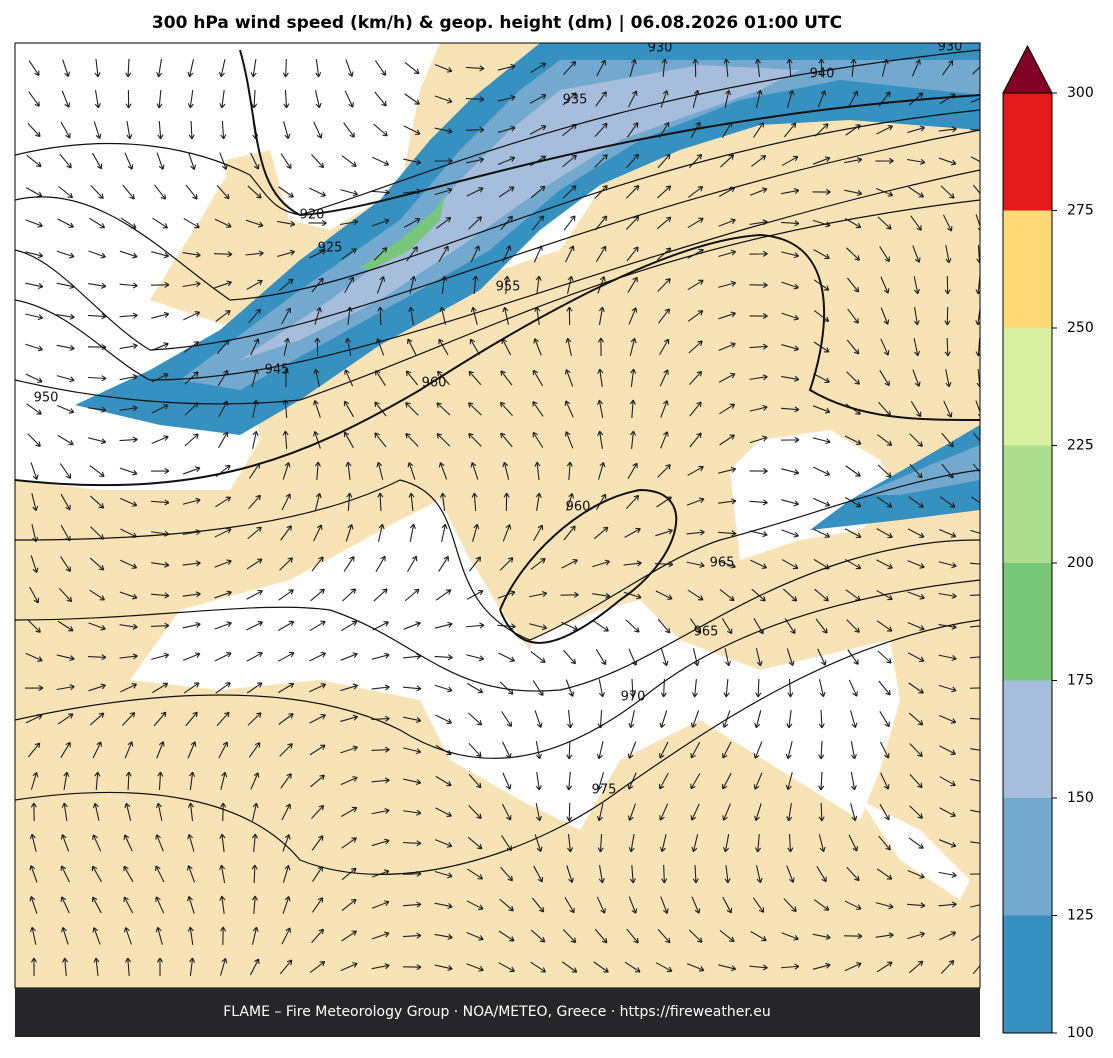 The height and width of the screenshot is (1058, 1113). I want to click on colorbar-extend, so click(1027, 69).